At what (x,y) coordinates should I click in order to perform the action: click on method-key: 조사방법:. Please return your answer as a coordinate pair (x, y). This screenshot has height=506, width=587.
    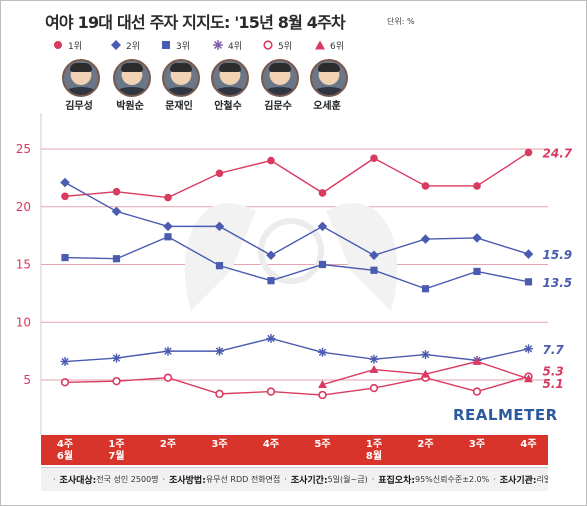
    Looking at the image, I should click on (187, 481).